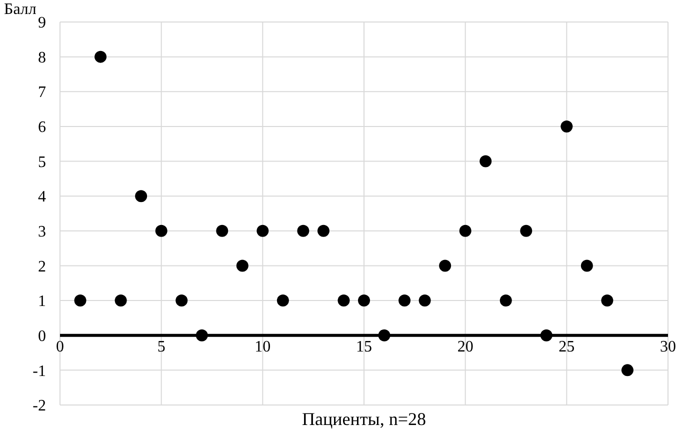 The width and height of the screenshot is (683, 431). Describe the element at coordinates (20, 9) in the screenshot. I see `y-axis-title: Балл` at that location.